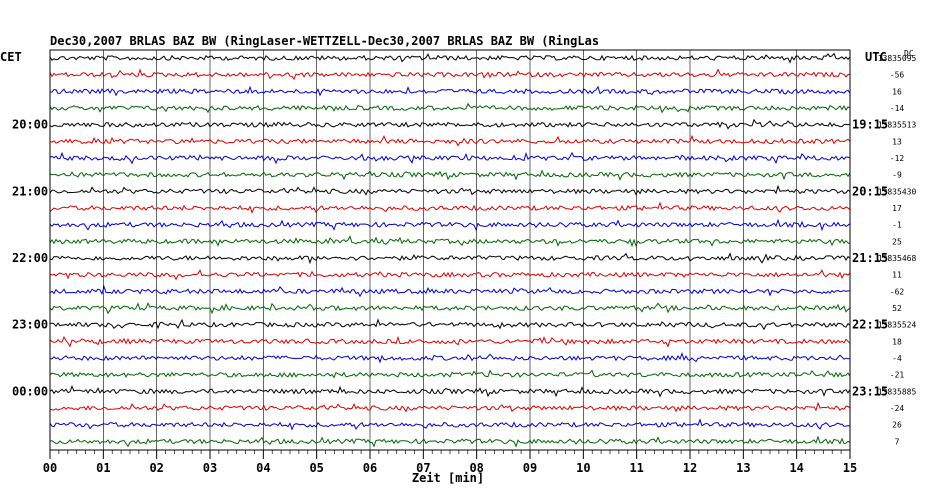 Image resolution: width=930 pixels, height=494 pixels. Describe the element at coordinates (897, 375) in the screenshot. I see `offset-label: -21` at that location.